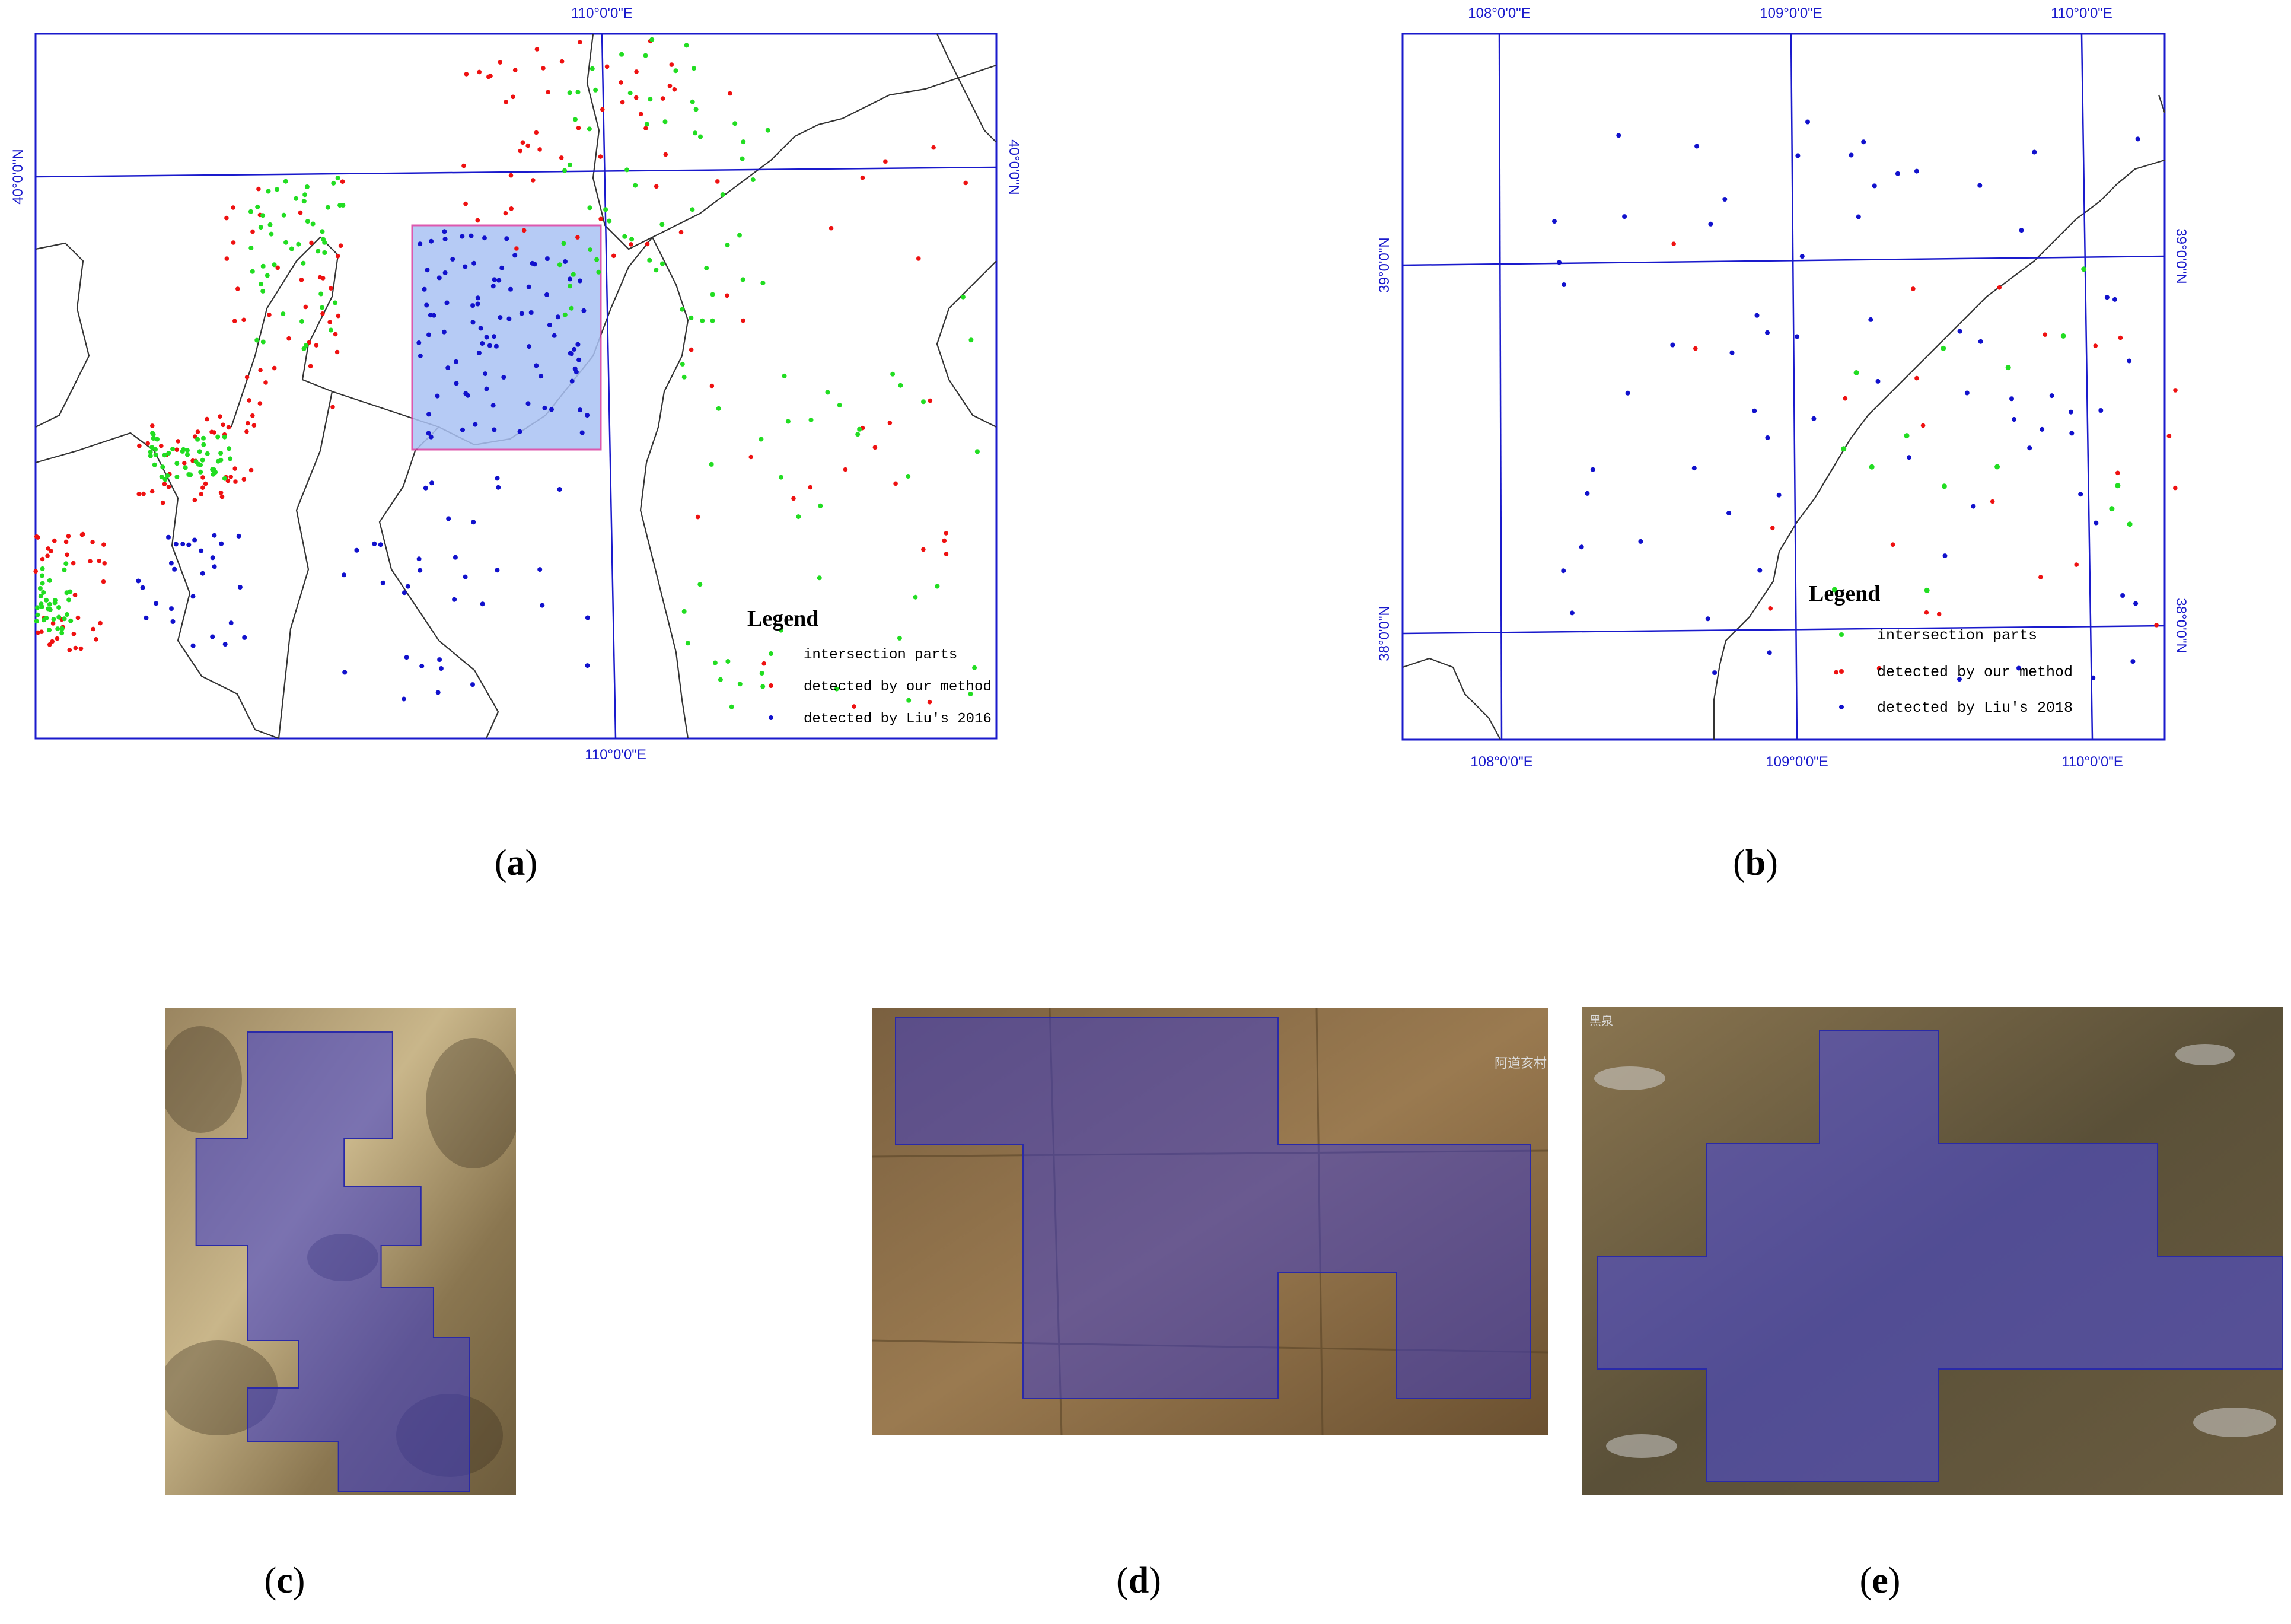 This screenshot has width=2291, height=1624. I want to click on panel-d-satellite: 阿道亥村, so click(1209, 1222).